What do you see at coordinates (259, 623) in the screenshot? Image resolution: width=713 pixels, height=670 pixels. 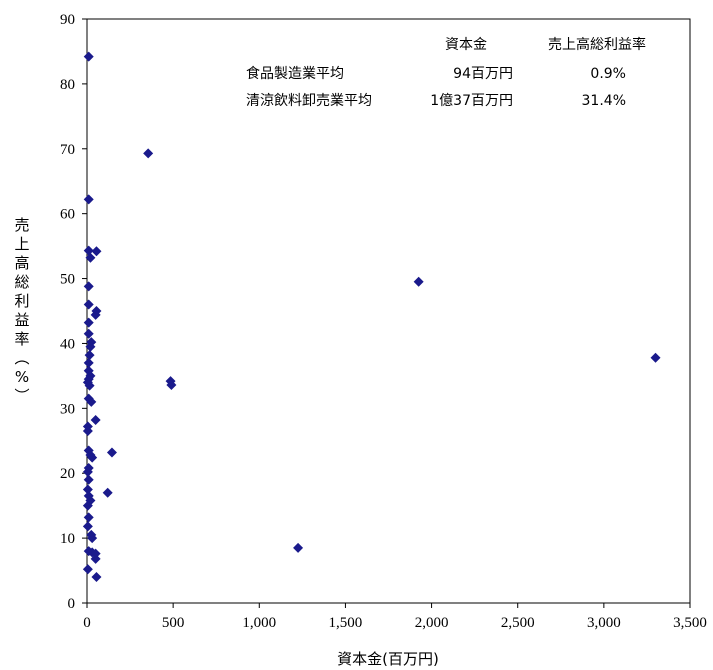 I see `x-tick-label: 1,000` at bounding box center [259, 623].